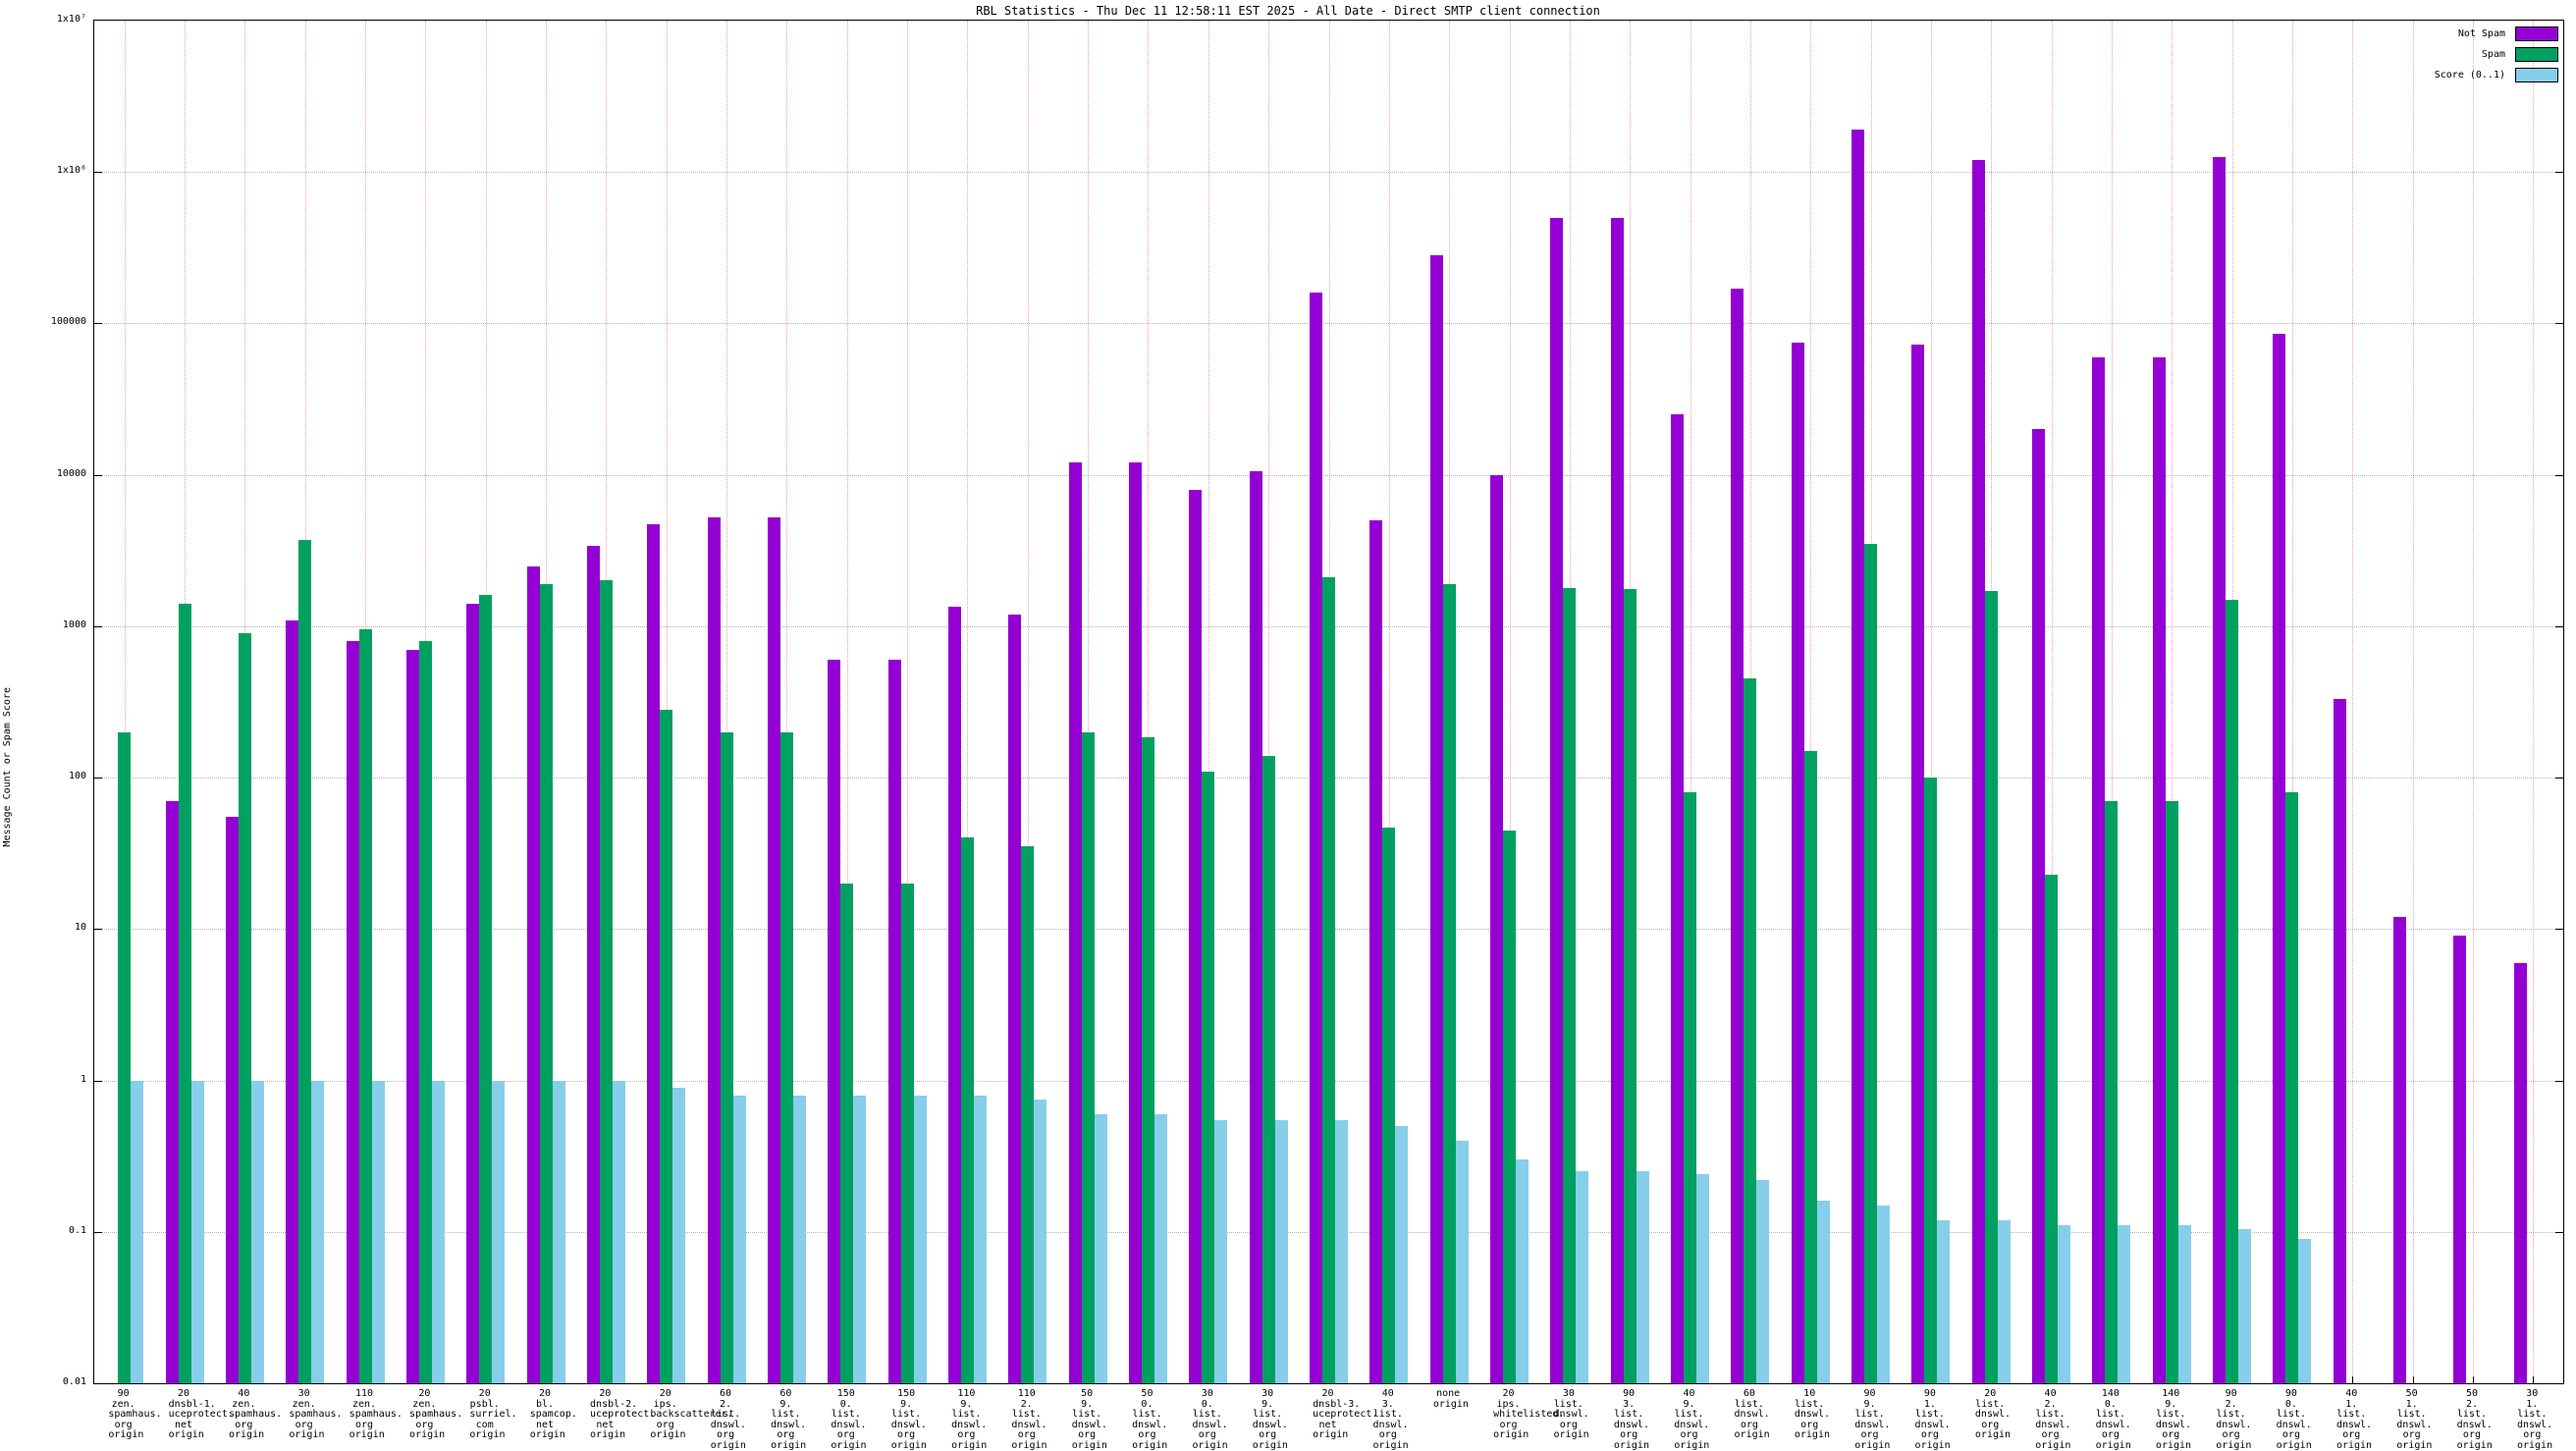  What do you see at coordinates (2414, 1419) in the screenshot?
I see `x-tick-label: 50 1. list. dnswl. org origin` at bounding box center [2414, 1419].